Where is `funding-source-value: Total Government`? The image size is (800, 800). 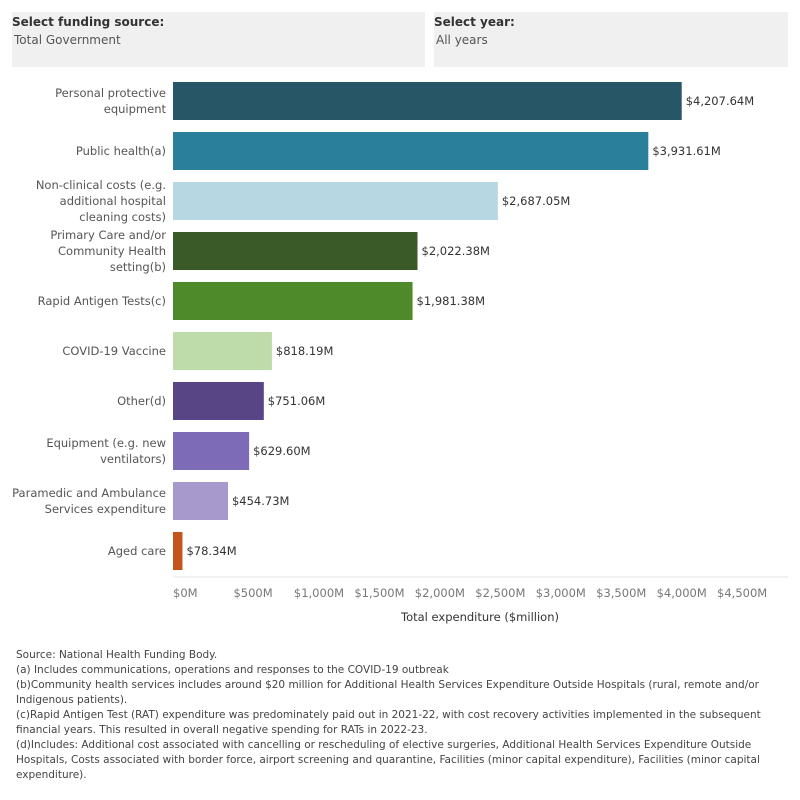 funding-source-value: Total Government is located at coordinates (67, 40).